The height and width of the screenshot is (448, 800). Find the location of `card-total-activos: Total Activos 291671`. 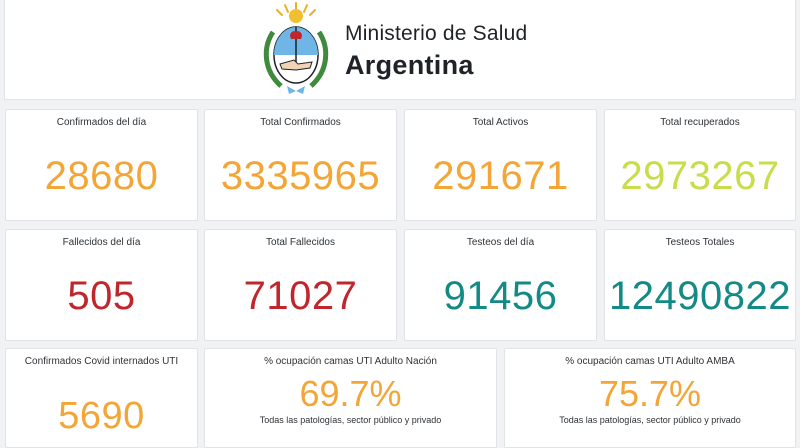

card-total-activos: Total Activos 291671 is located at coordinates (500, 165).